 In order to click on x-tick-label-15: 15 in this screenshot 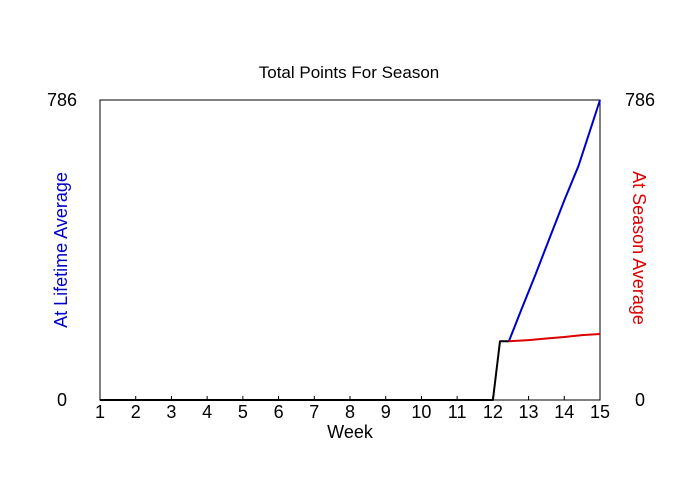, I will do `click(600, 412)`.